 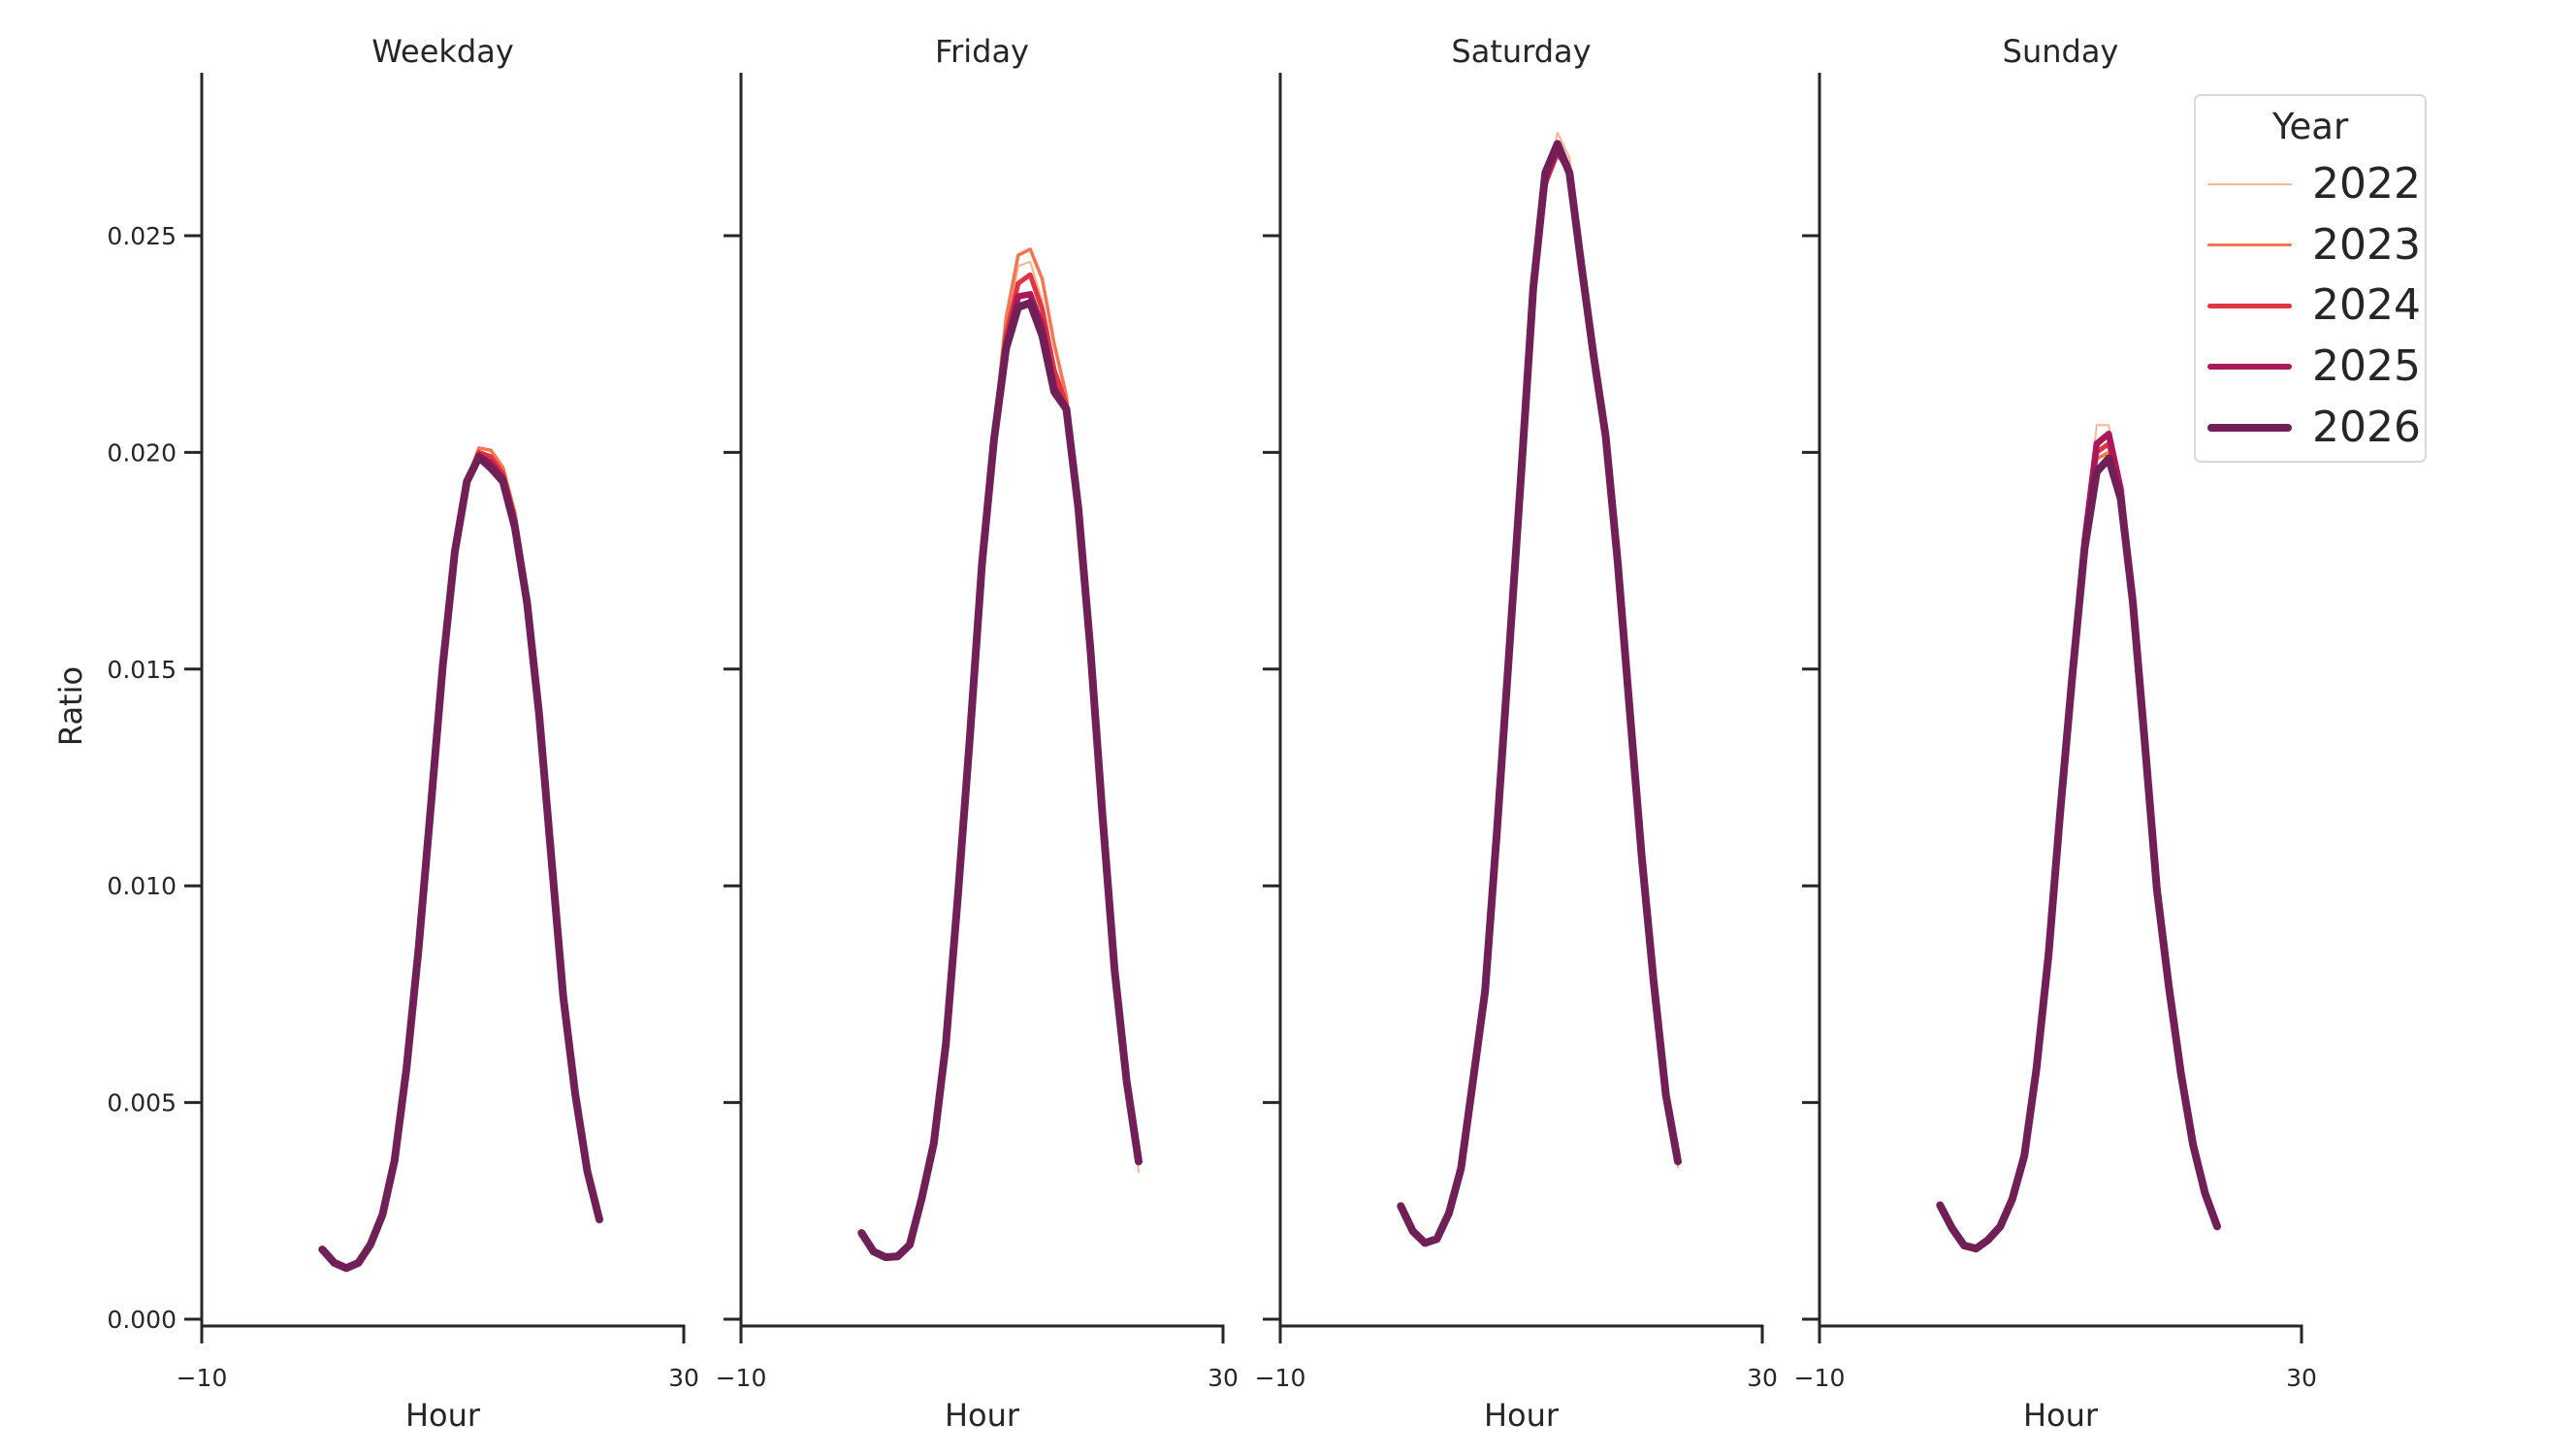 I want to click on y-tick-label: 0.005, so click(x=142, y=1103).